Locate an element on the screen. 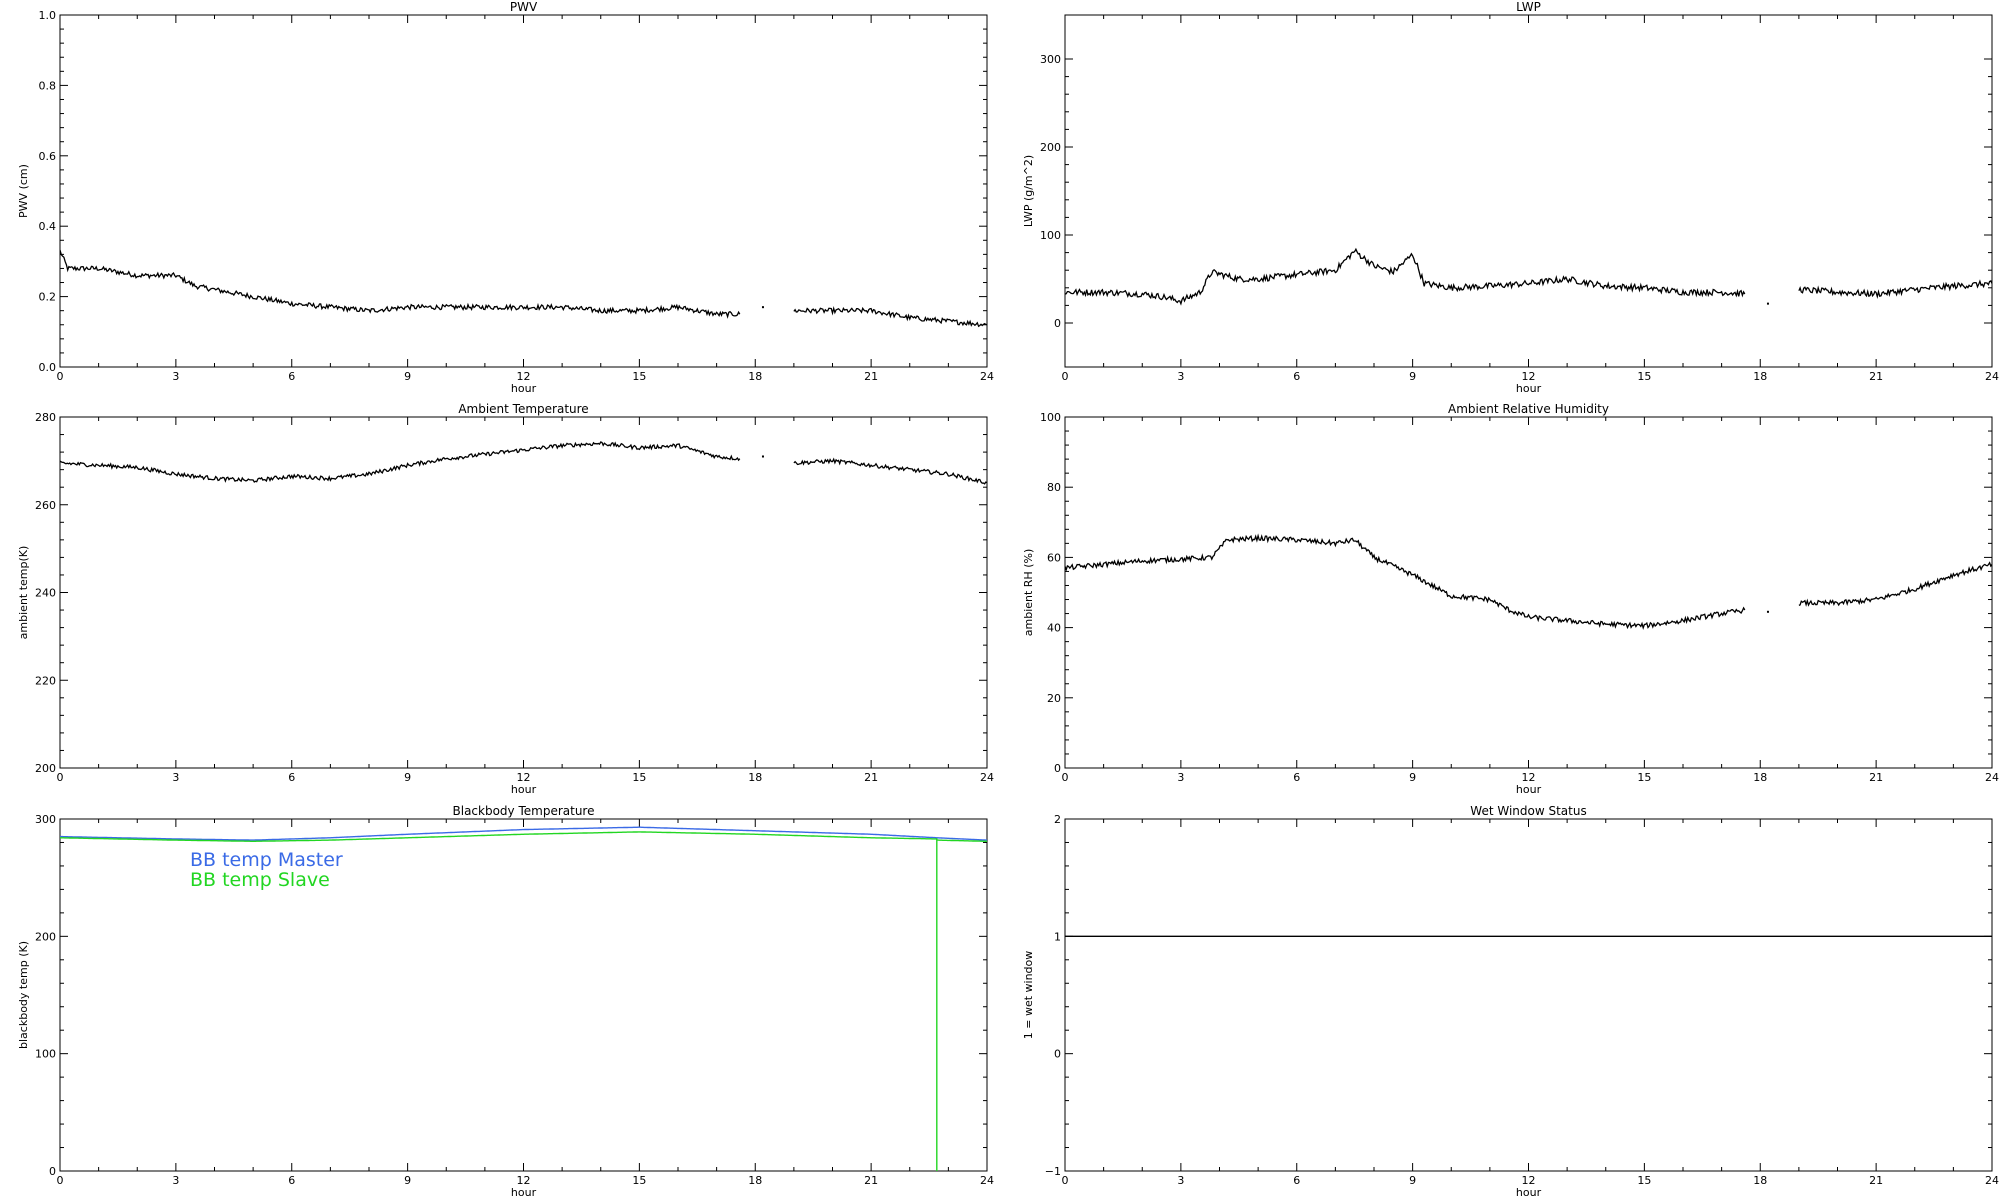  y-tick-label: 2 is located at coordinates (1057, 819).